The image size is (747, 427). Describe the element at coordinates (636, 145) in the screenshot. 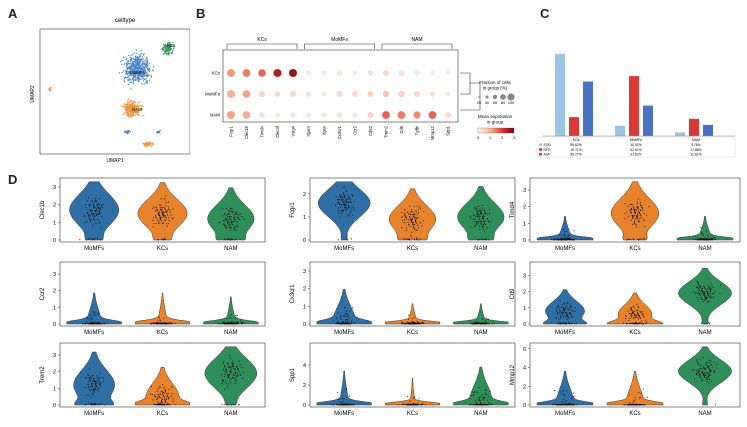

I see `table-cell: 10.62%` at that location.